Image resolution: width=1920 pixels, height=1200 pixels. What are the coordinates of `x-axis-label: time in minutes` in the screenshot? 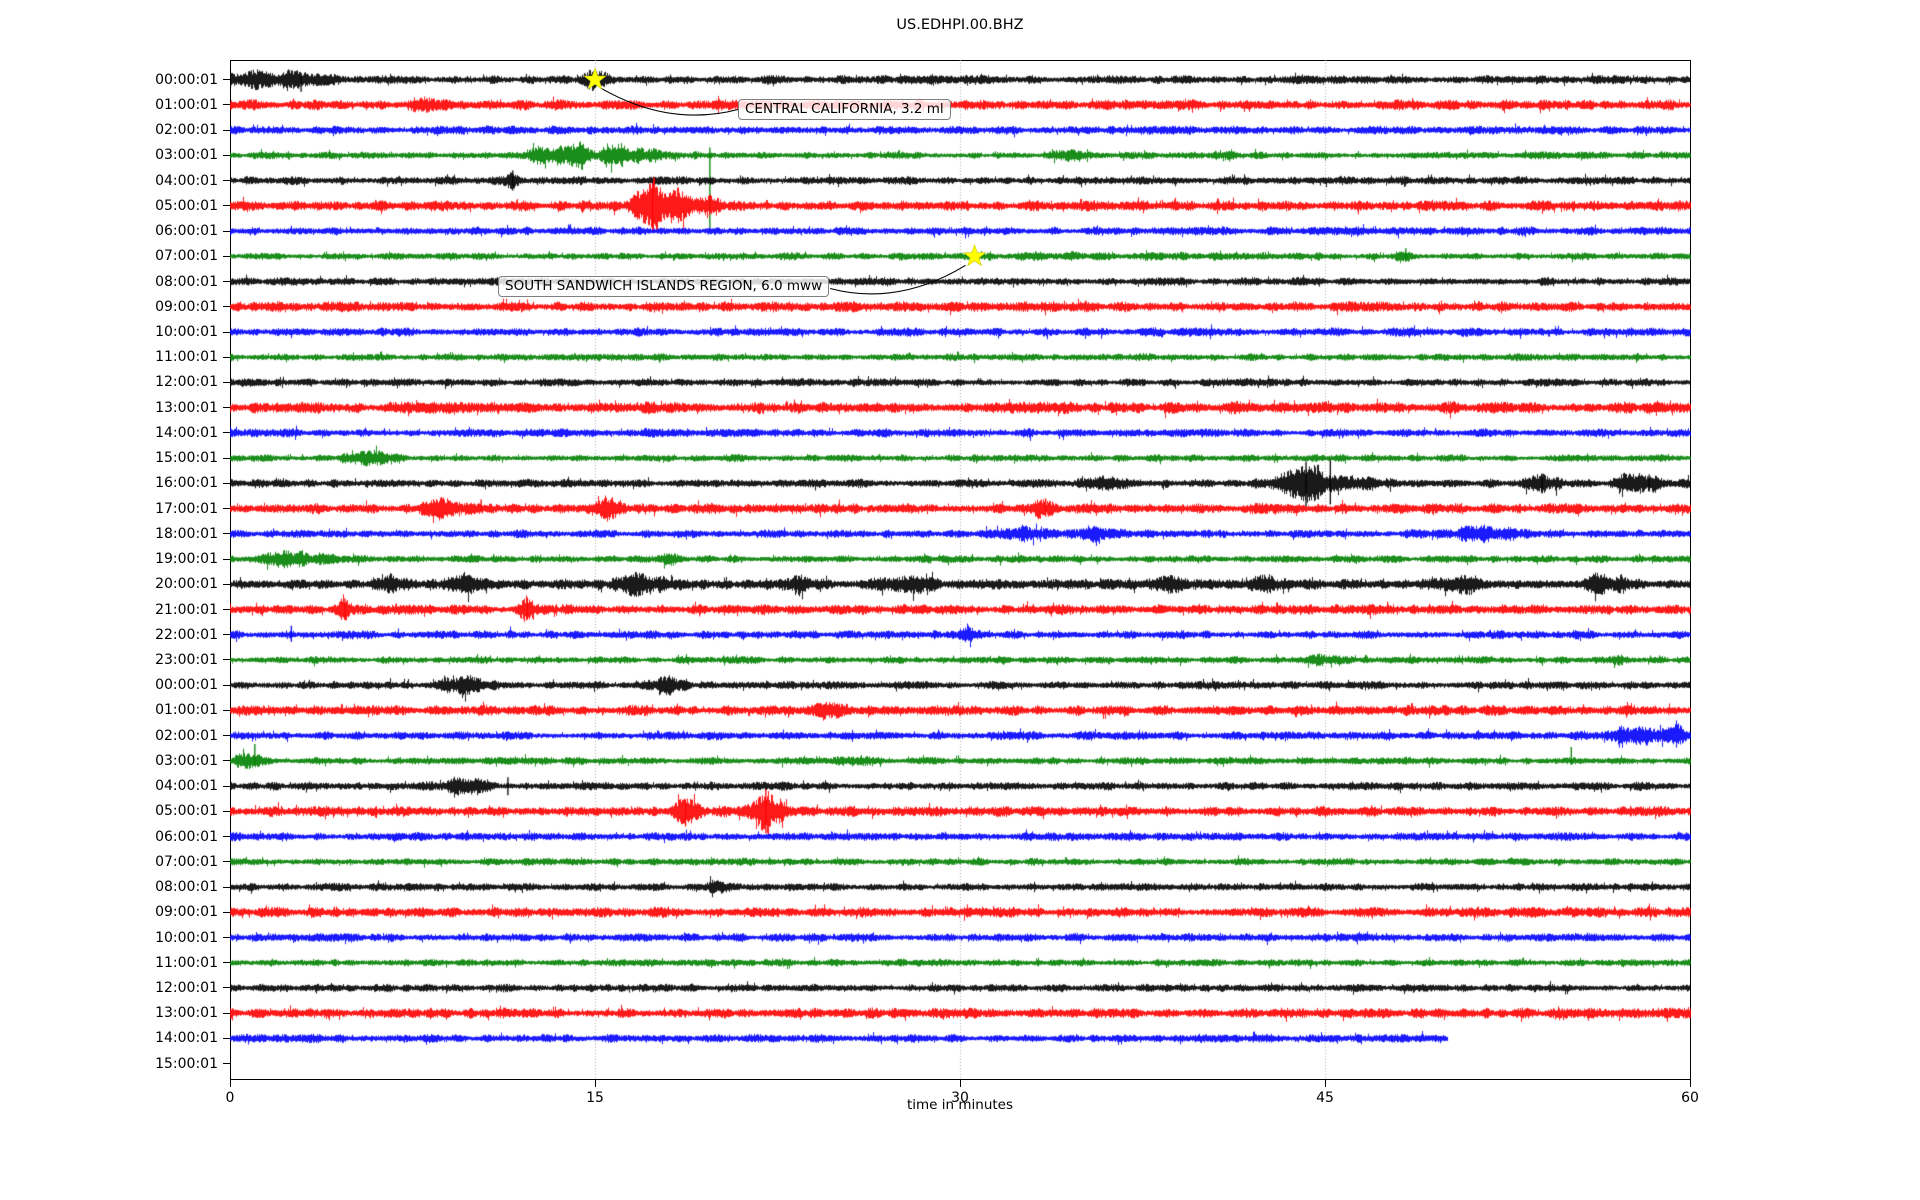 It's located at (960, 1105).